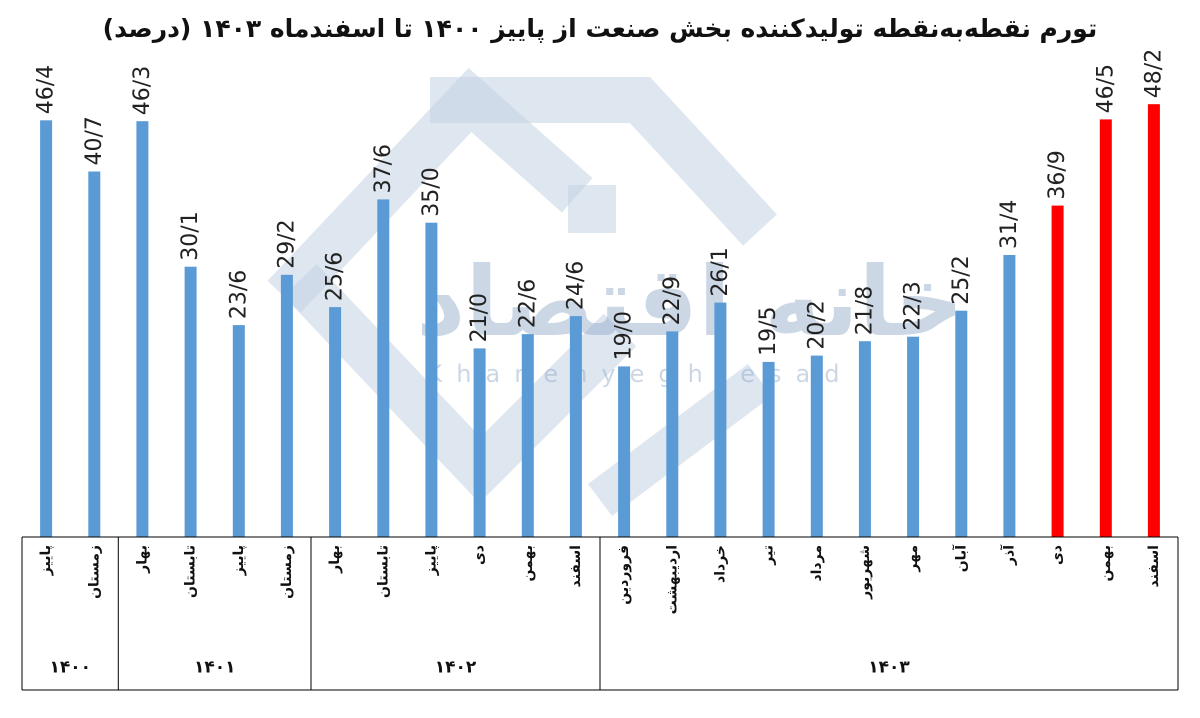 The height and width of the screenshot is (718, 1200). I want to click on data-label: 31/4, so click(1009, 224).